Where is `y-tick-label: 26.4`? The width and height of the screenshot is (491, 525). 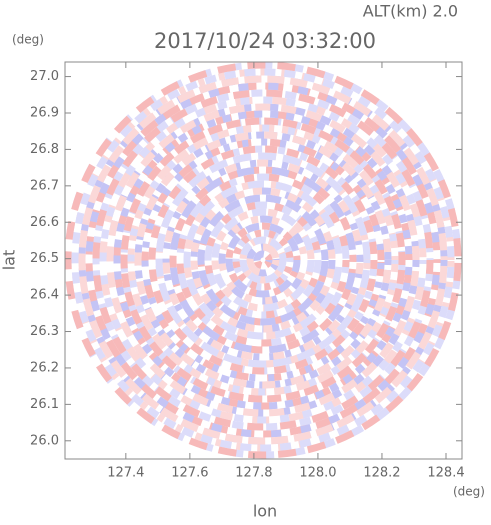 y-tick-label: 26.4 is located at coordinates (44, 295).